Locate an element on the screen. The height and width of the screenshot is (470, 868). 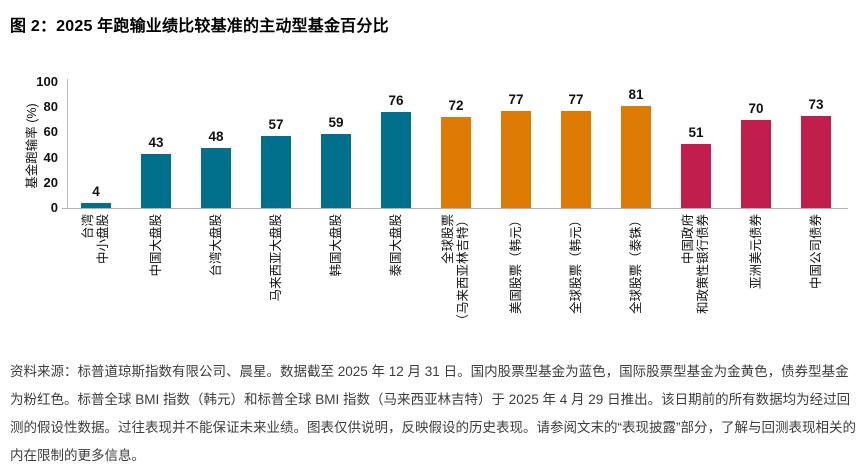
x-label-cell: 台湾大盘股 is located at coordinates (216, 284).